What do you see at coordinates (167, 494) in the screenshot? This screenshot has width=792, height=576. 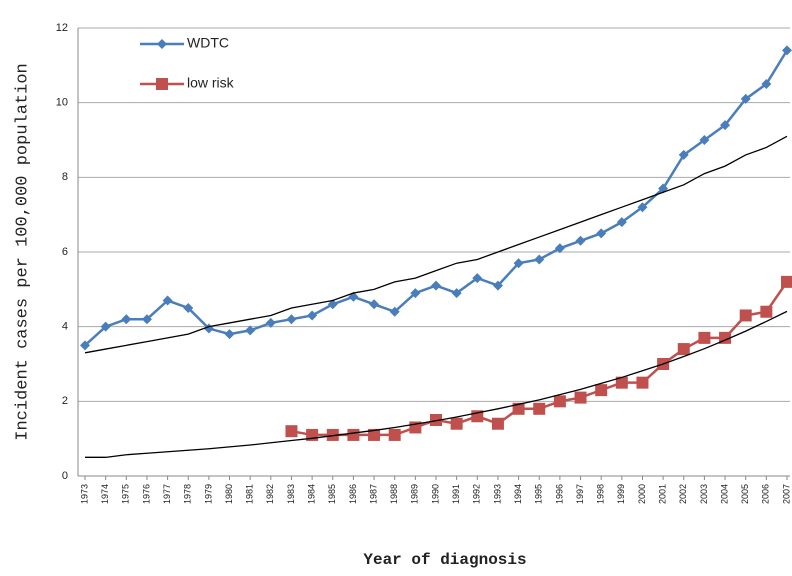 I see `x-tick-label: 1977` at bounding box center [167, 494].